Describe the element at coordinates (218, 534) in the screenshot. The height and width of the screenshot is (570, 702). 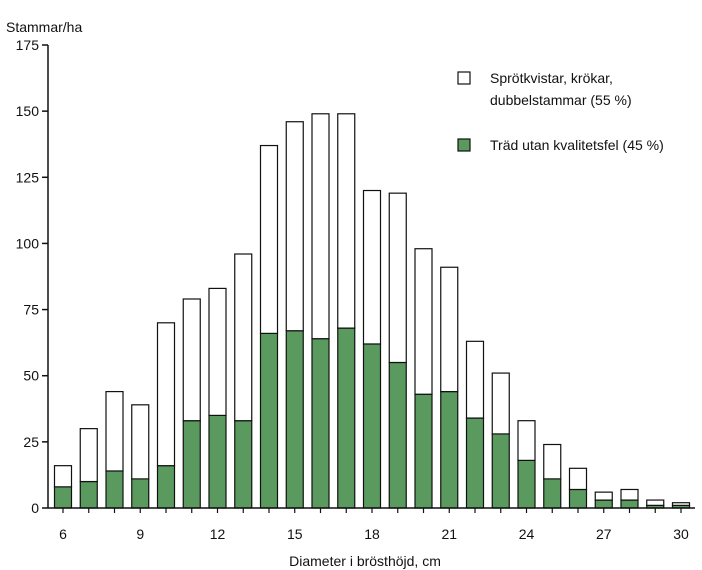
I see `x-tick-label: 12` at that location.